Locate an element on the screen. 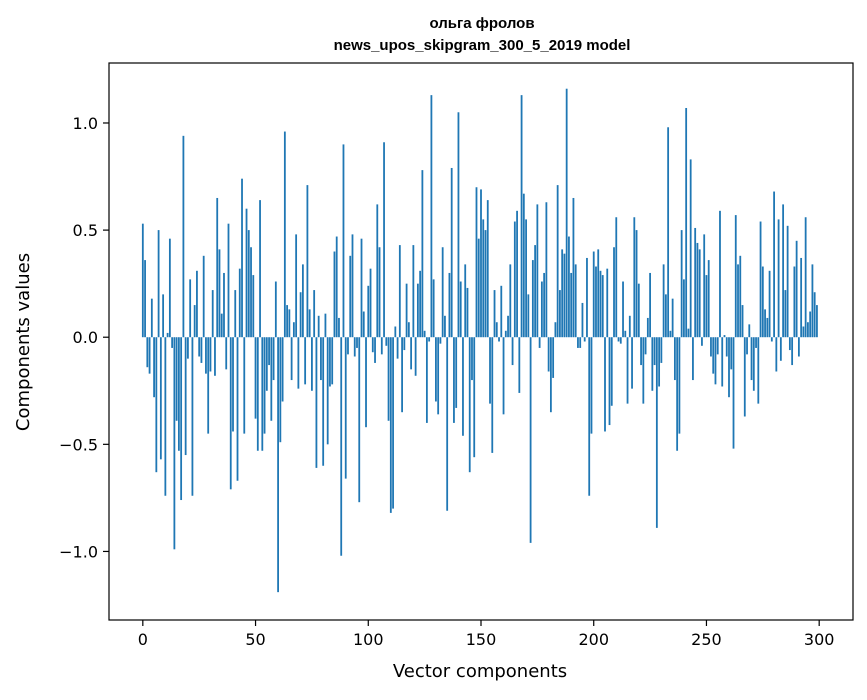 This screenshot has width=867, height=700. y-tick-label: 1.0 is located at coordinates (85, 123).